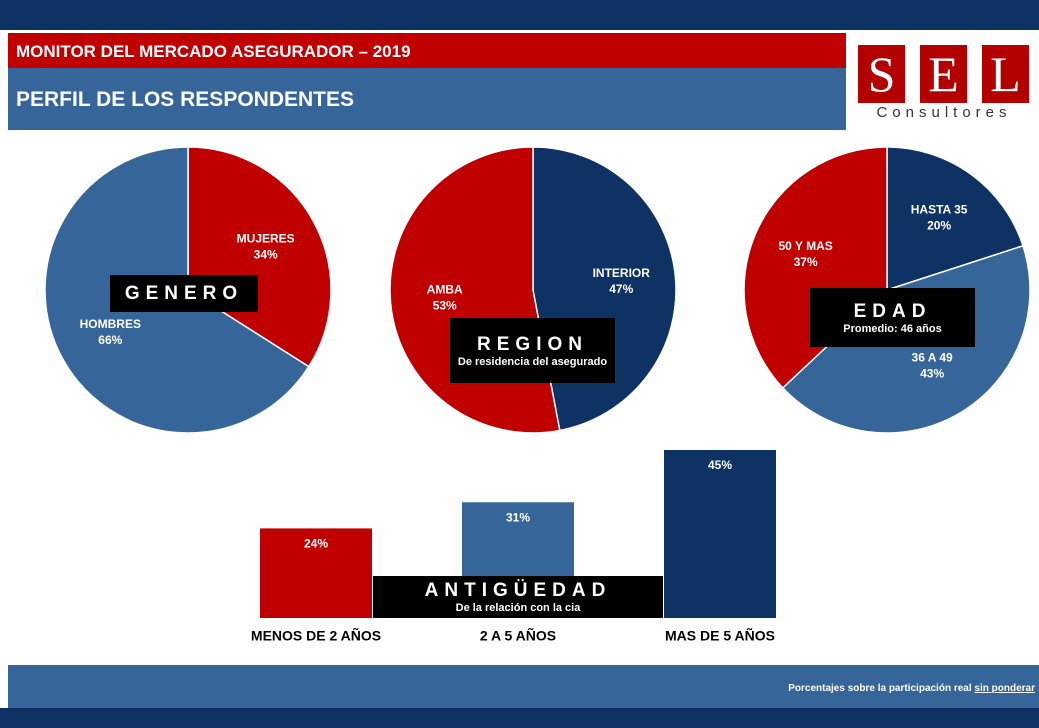  What do you see at coordinates (427, 99) in the screenshot?
I see `subtitle-band` at bounding box center [427, 99].